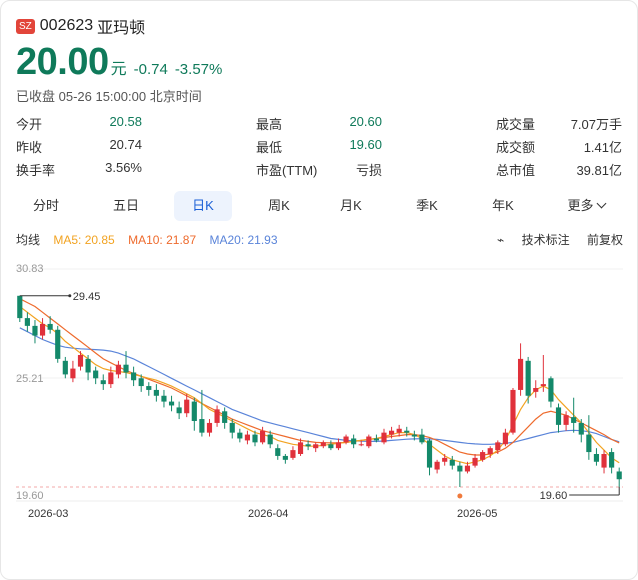 This screenshot has height=580, width=638. I want to click on y-tick-label: 25.21, so click(30, 379).